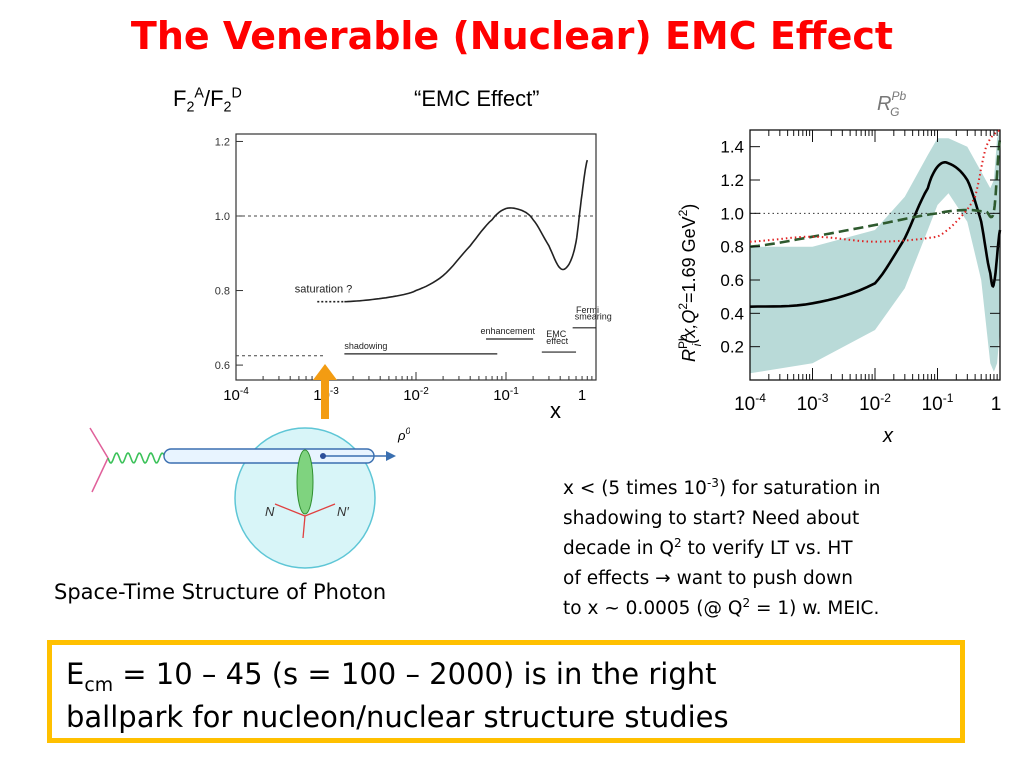 The image size is (1024, 768). I want to click on shadowing-label: shadowing, so click(365, 346).